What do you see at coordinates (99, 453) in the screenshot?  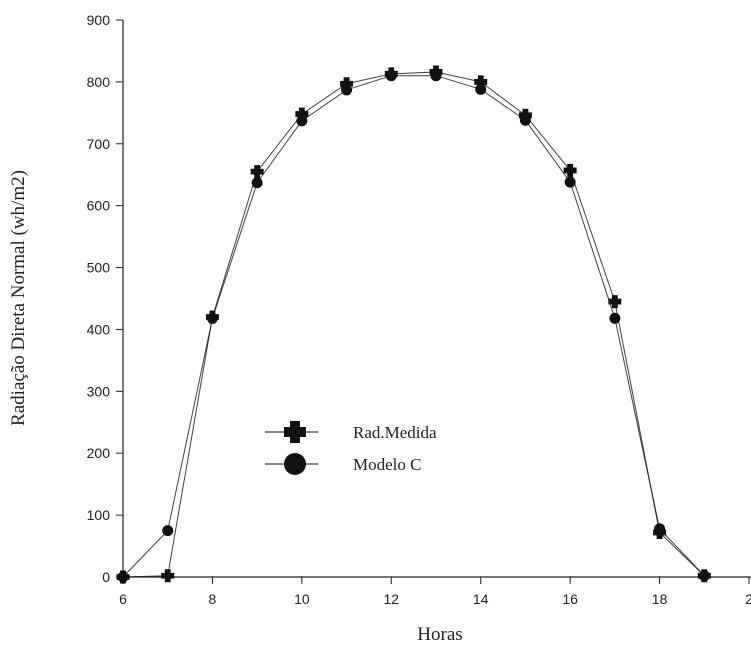 I see `y-tick-label: 200` at bounding box center [99, 453].